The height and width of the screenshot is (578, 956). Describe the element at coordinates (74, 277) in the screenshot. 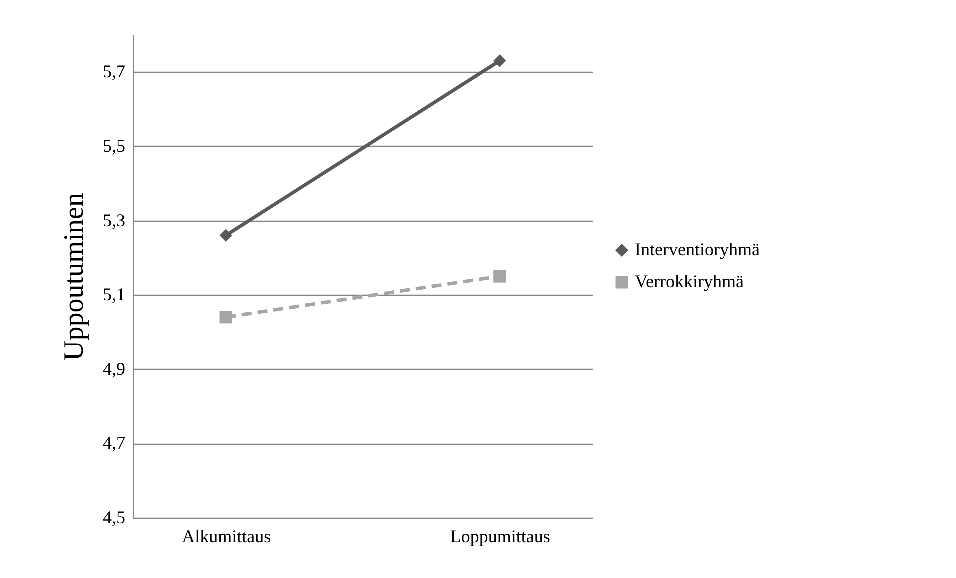

I see `y-axis-title: Uppoutuminen` at that location.